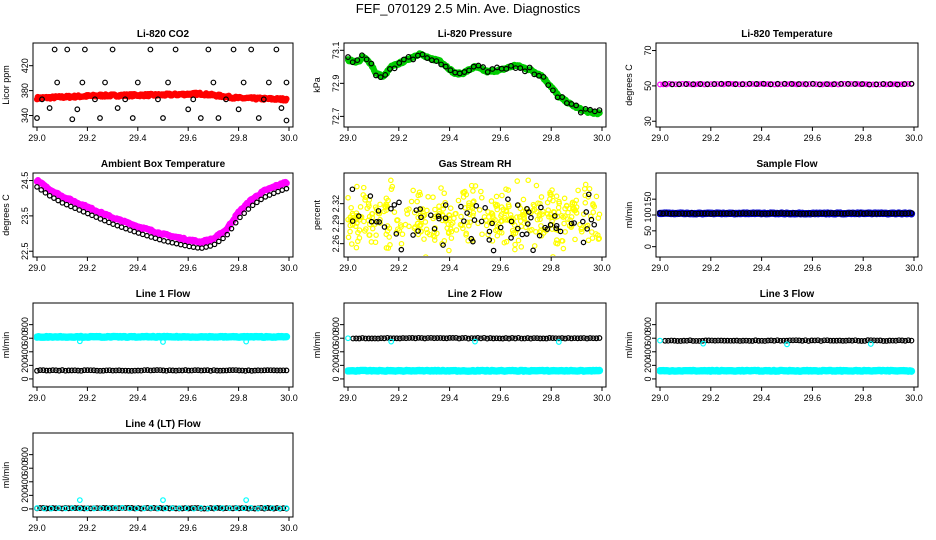 The image size is (936, 540). I want to click on x-tick-label: 29.0, so click(37, 138).